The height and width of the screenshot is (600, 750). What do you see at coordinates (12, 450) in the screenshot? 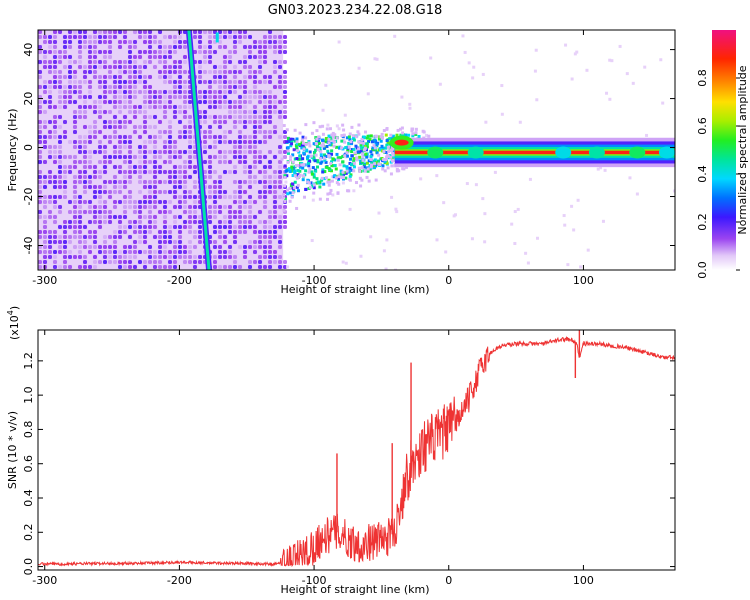
I see `snr-ylabel: SNR (10 * v/v)` at bounding box center [12, 450].